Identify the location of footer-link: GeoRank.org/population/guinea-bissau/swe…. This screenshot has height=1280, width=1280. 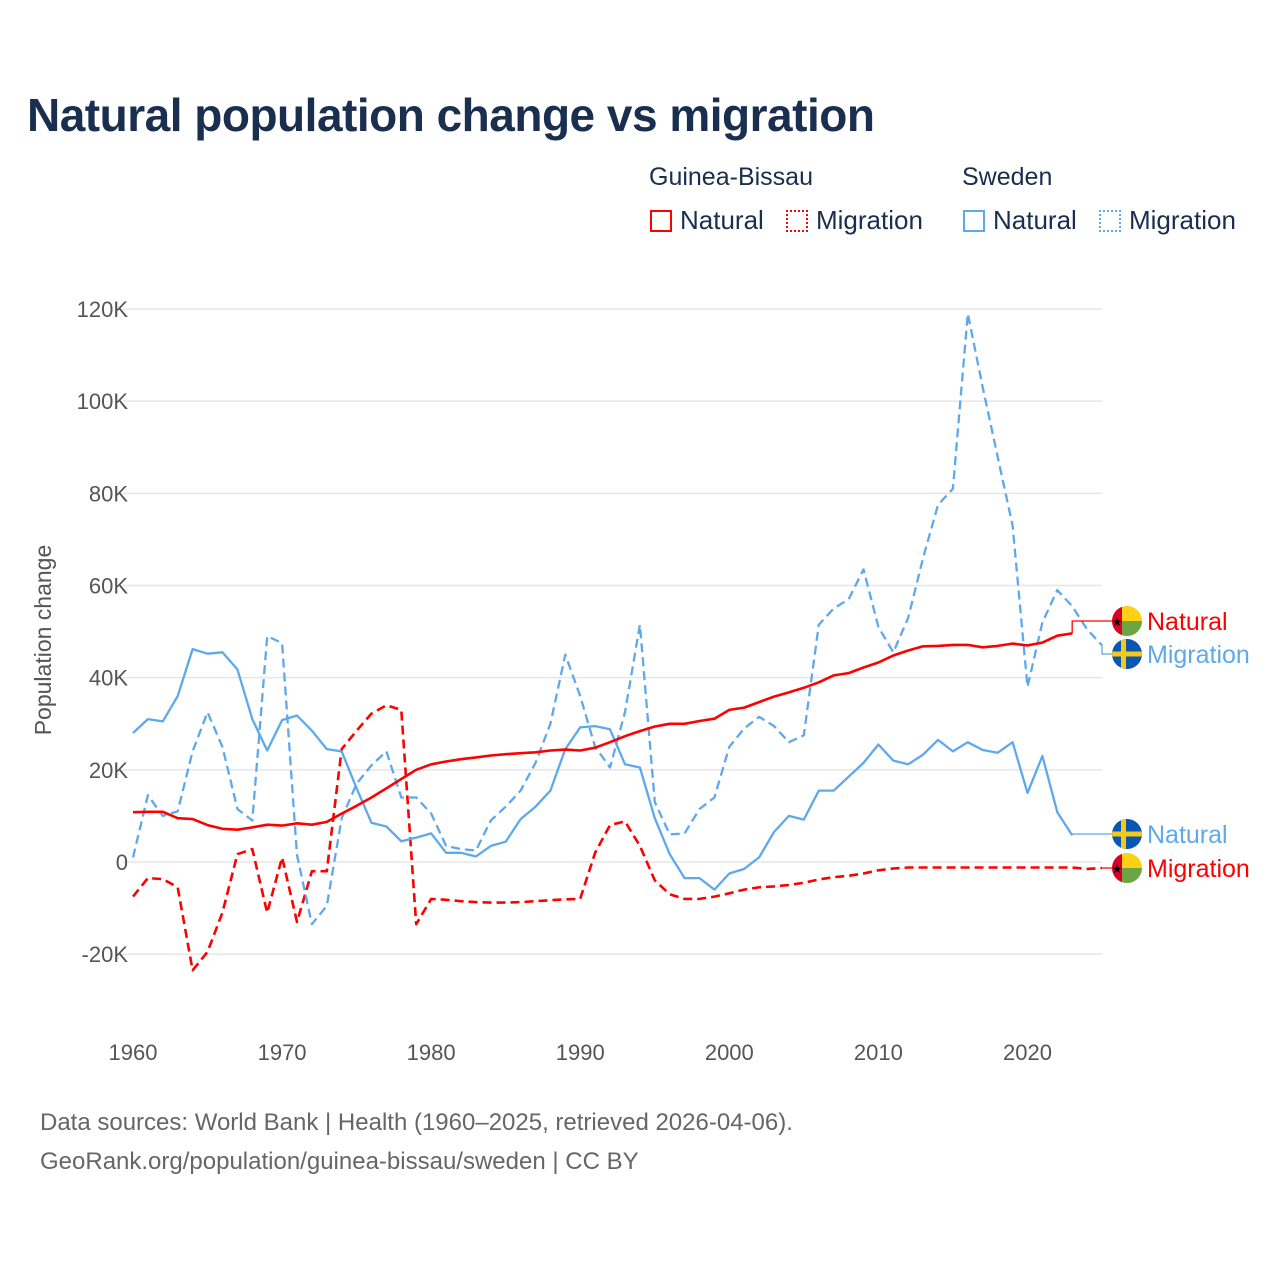
(339, 1161).